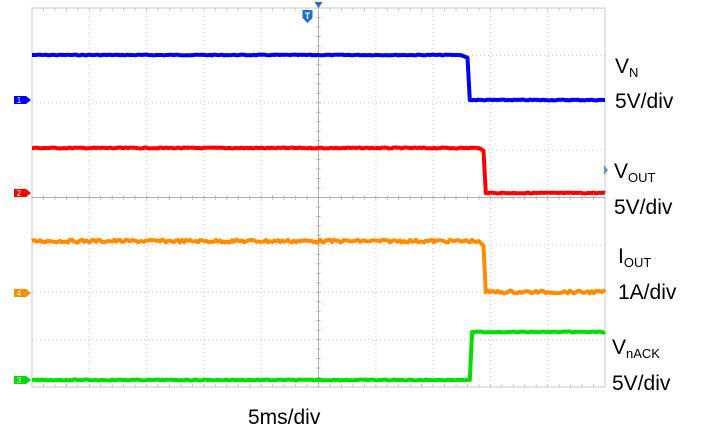 This screenshot has width=706, height=437. What do you see at coordinates (627, 67) in the screenshot?
I see `label-ch1-name: VN` at bounding box center [627, 67].